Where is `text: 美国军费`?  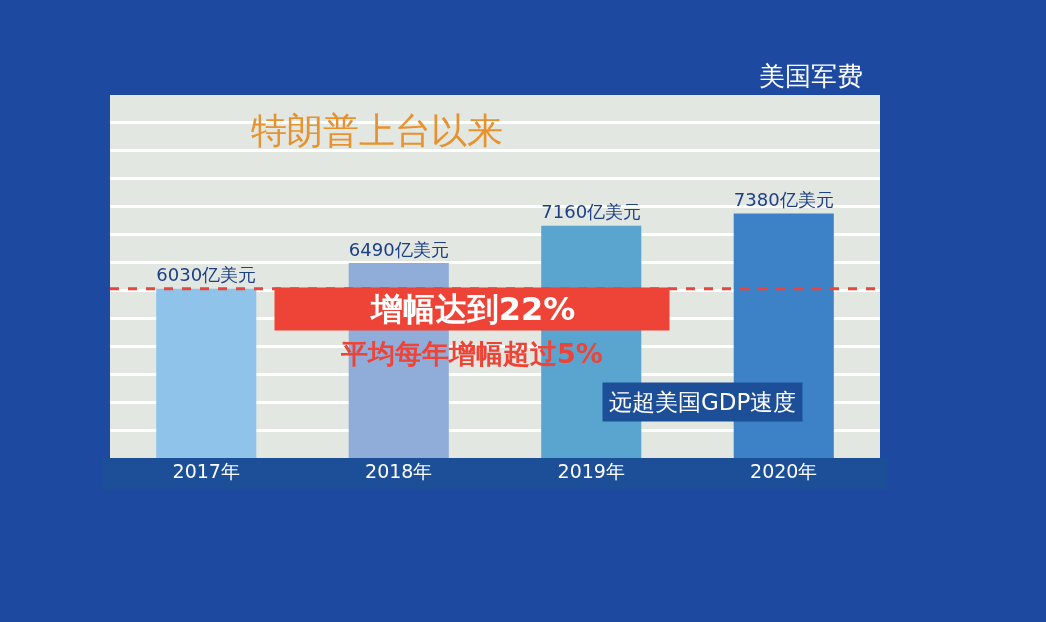
text: 美国军费 is located at coordinates (811, 76).